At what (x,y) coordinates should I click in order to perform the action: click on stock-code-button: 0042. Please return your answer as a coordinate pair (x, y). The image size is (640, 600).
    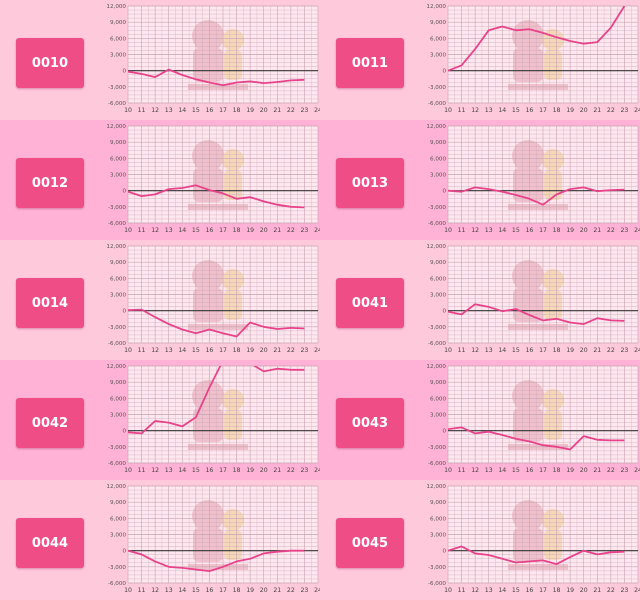
    Looking at the image, I should click on (50, 423).